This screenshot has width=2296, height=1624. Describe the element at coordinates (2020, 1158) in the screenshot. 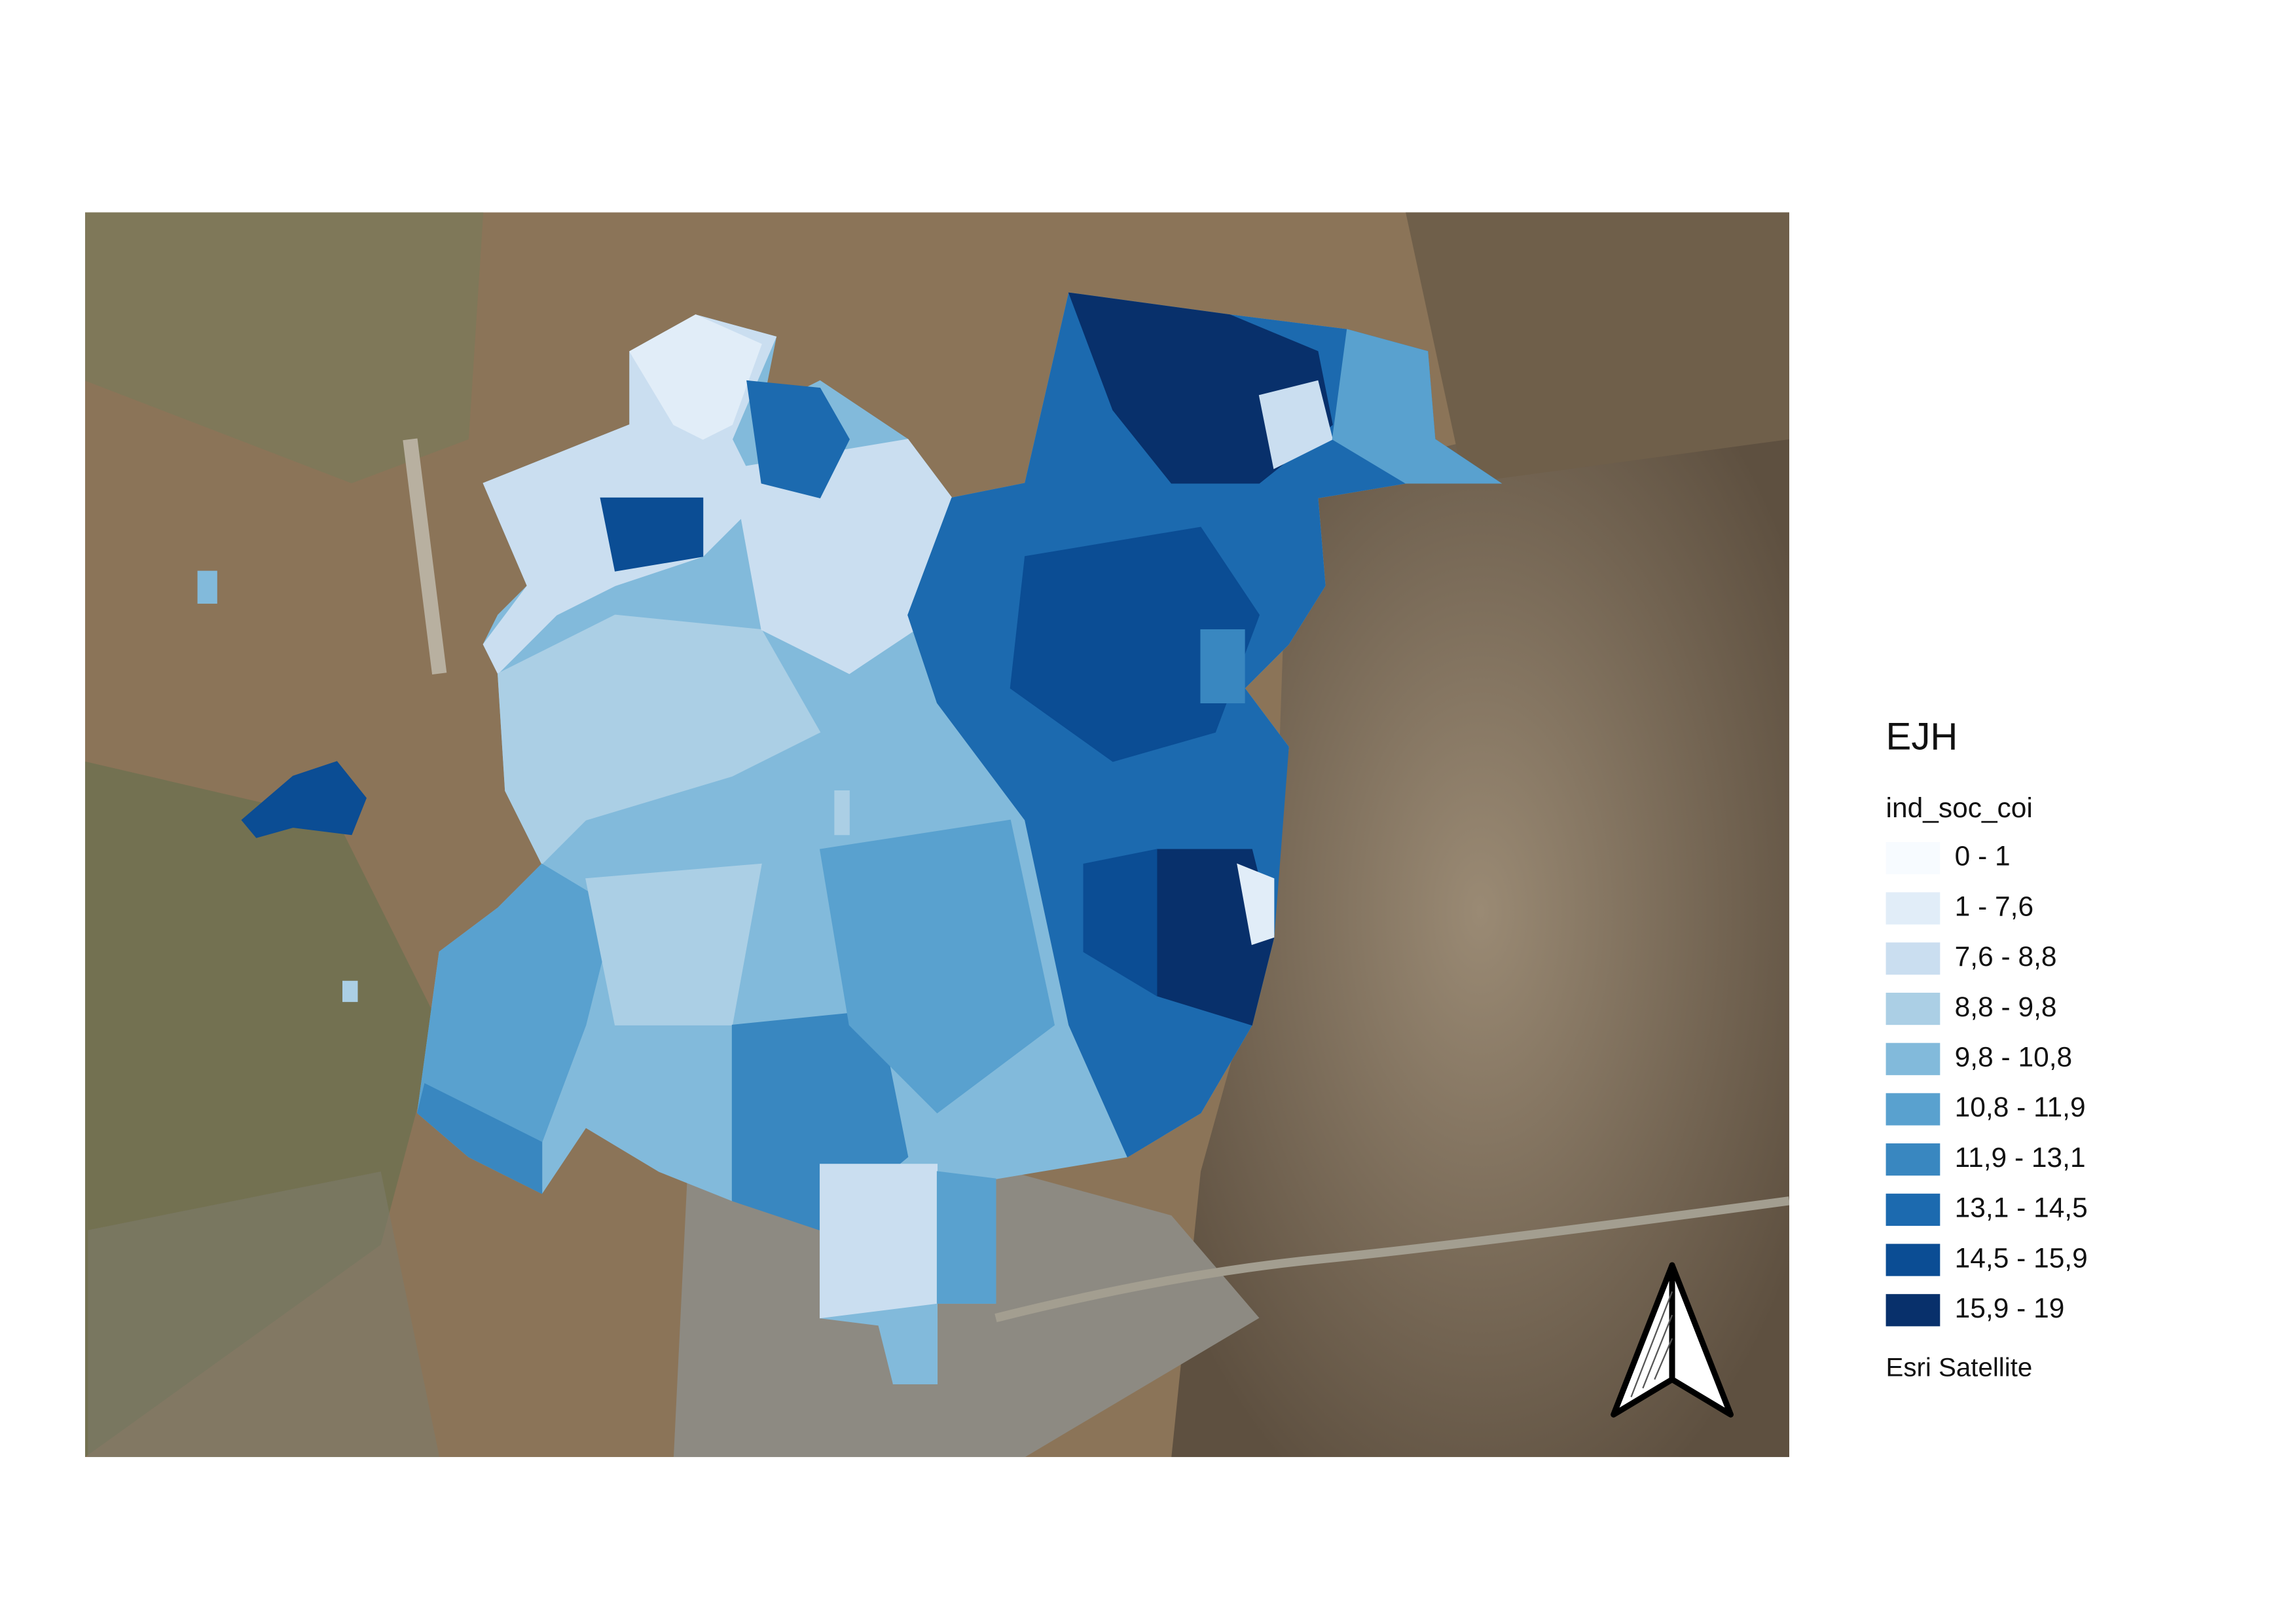

I see `legend-label: 11,9 - 13,1` at that location.